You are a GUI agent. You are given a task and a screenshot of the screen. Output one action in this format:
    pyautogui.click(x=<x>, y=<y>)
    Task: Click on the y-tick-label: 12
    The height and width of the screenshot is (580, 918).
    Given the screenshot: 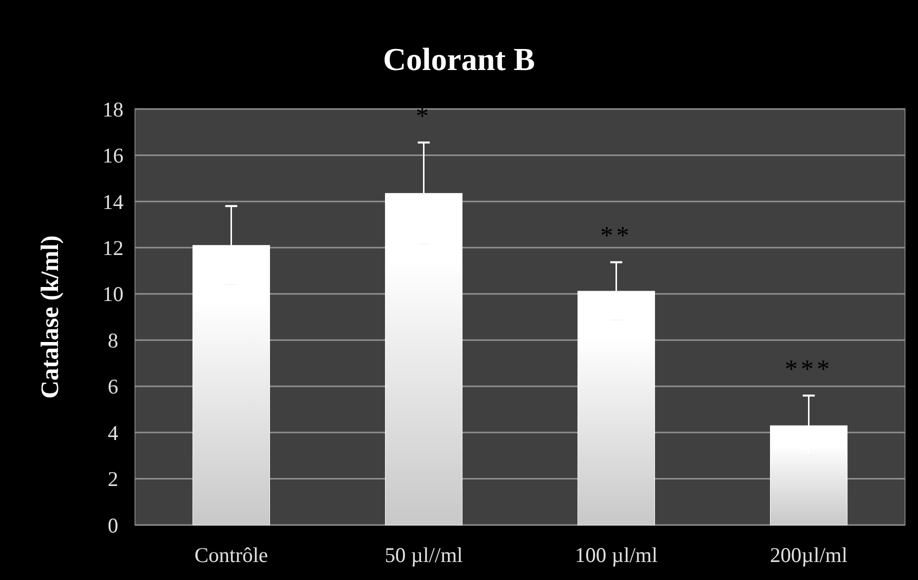 What is the action you would take?
    pyautogui.click(x=113, y=248)
    